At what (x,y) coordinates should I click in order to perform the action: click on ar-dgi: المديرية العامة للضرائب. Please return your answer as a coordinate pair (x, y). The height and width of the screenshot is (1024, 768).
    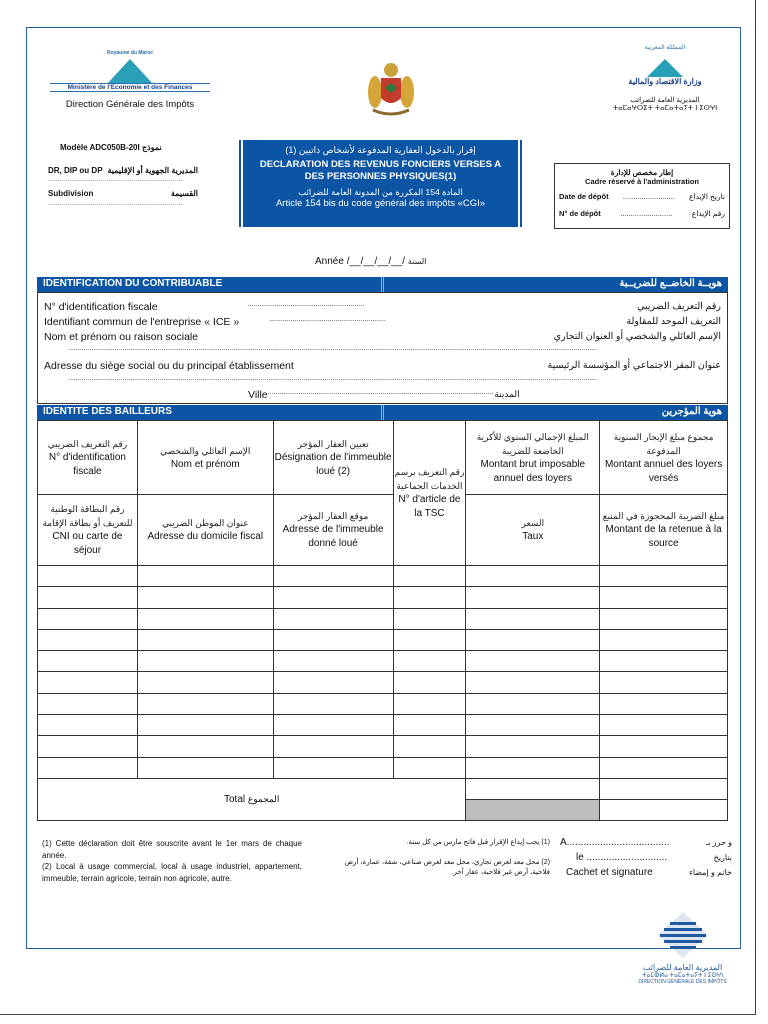
    Looking at the image, I should click on (665, 100).